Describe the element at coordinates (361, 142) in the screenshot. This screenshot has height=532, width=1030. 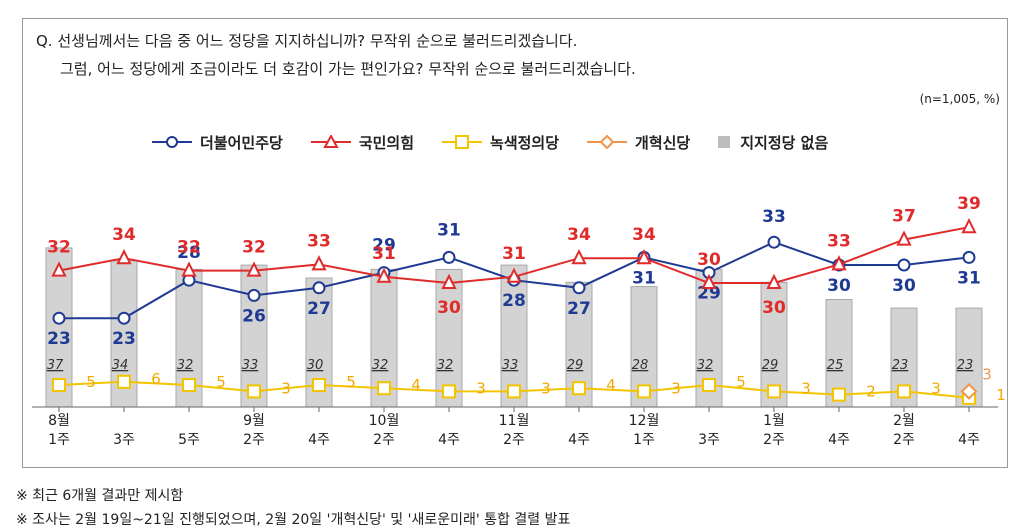
I see `legend-item-ppp: 국민의힘` at that location.